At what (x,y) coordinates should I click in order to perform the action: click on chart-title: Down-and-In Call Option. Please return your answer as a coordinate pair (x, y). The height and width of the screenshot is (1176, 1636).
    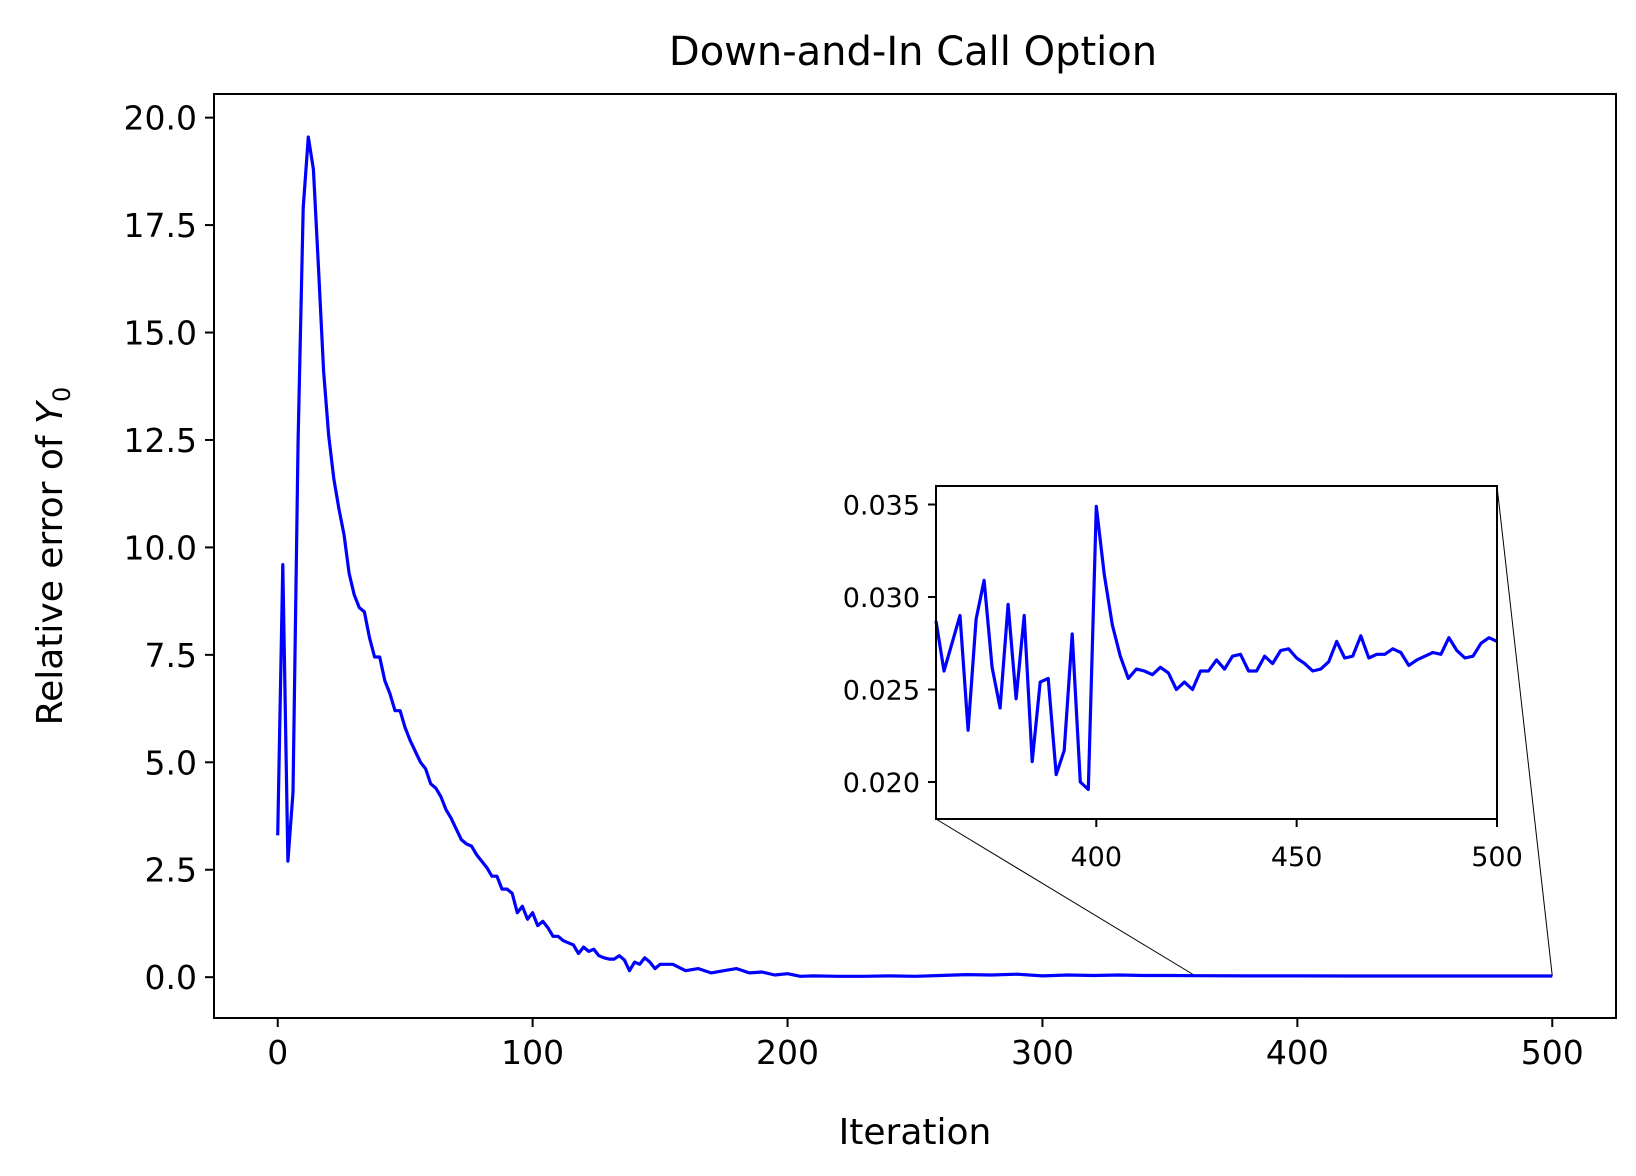
    Looking at the image, I should click on (913, 52).